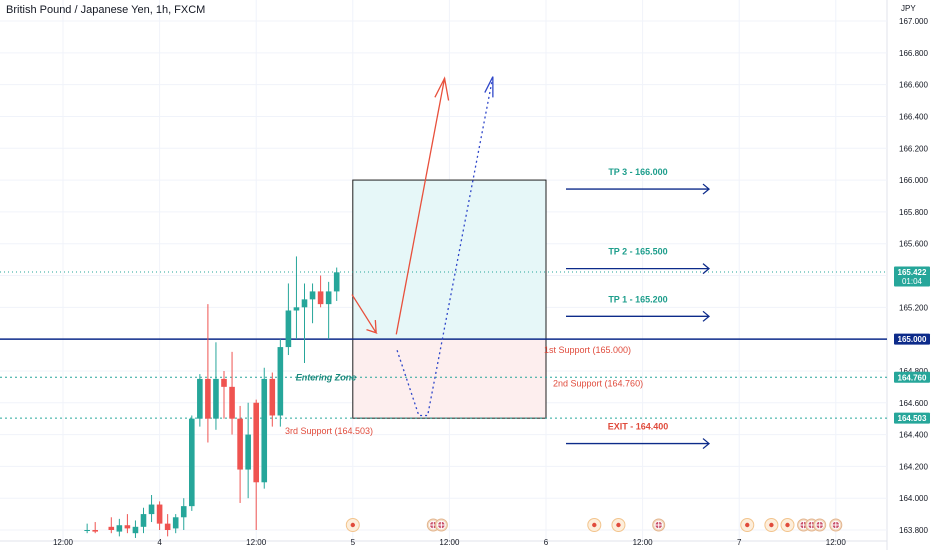  What do you see at coordinates (913, 116) in the screenshot?
I see `price-tick-label: 166.400` at bounding box center [913, 116].